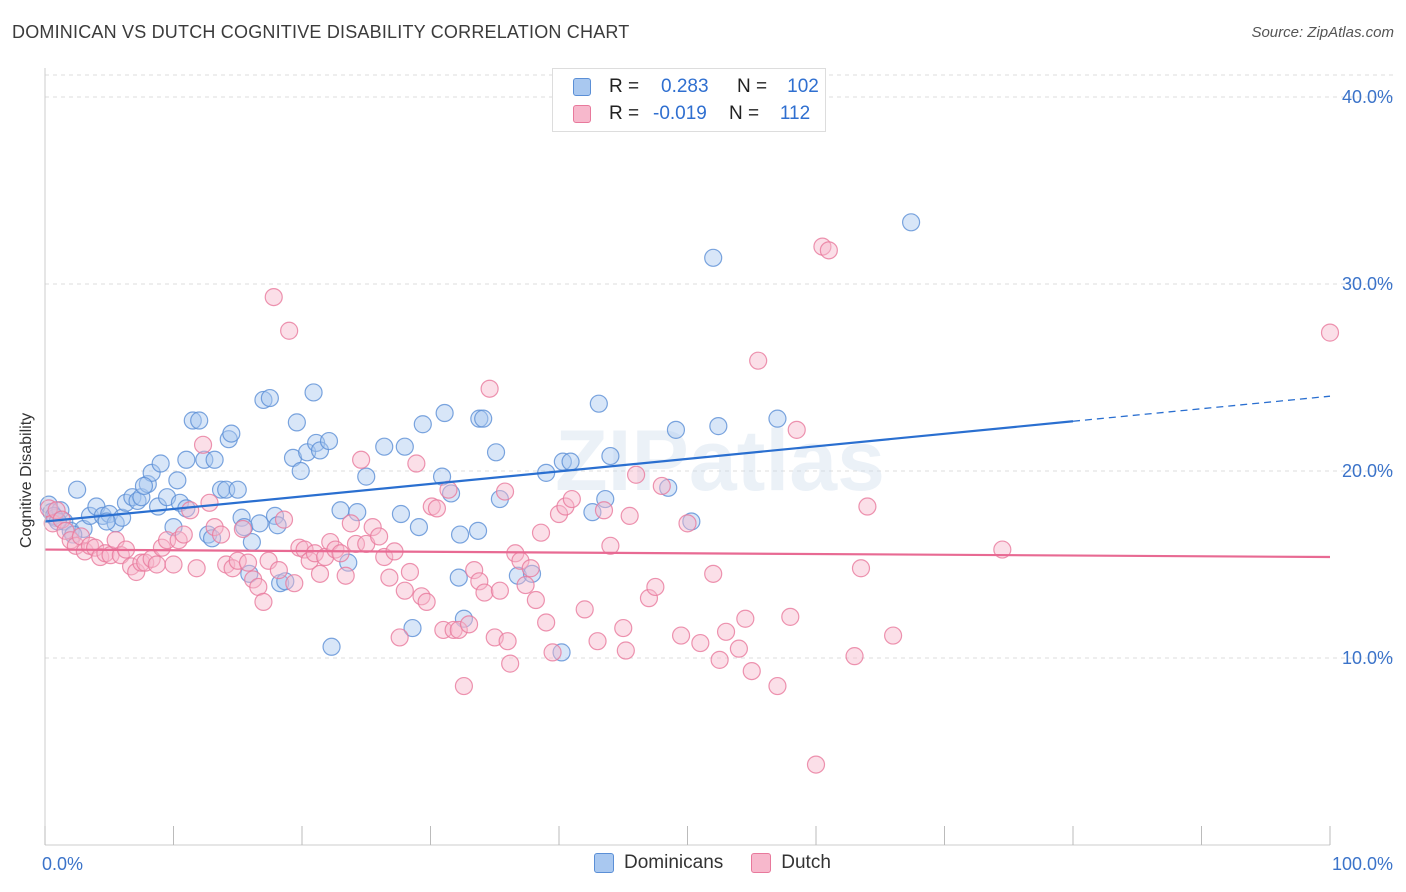 This screenshot has width=1406, height=892. Describe the element at coordinates (658, 863) in the screenshot. I see `legend-item-dominicans: Dominicans` at that location.